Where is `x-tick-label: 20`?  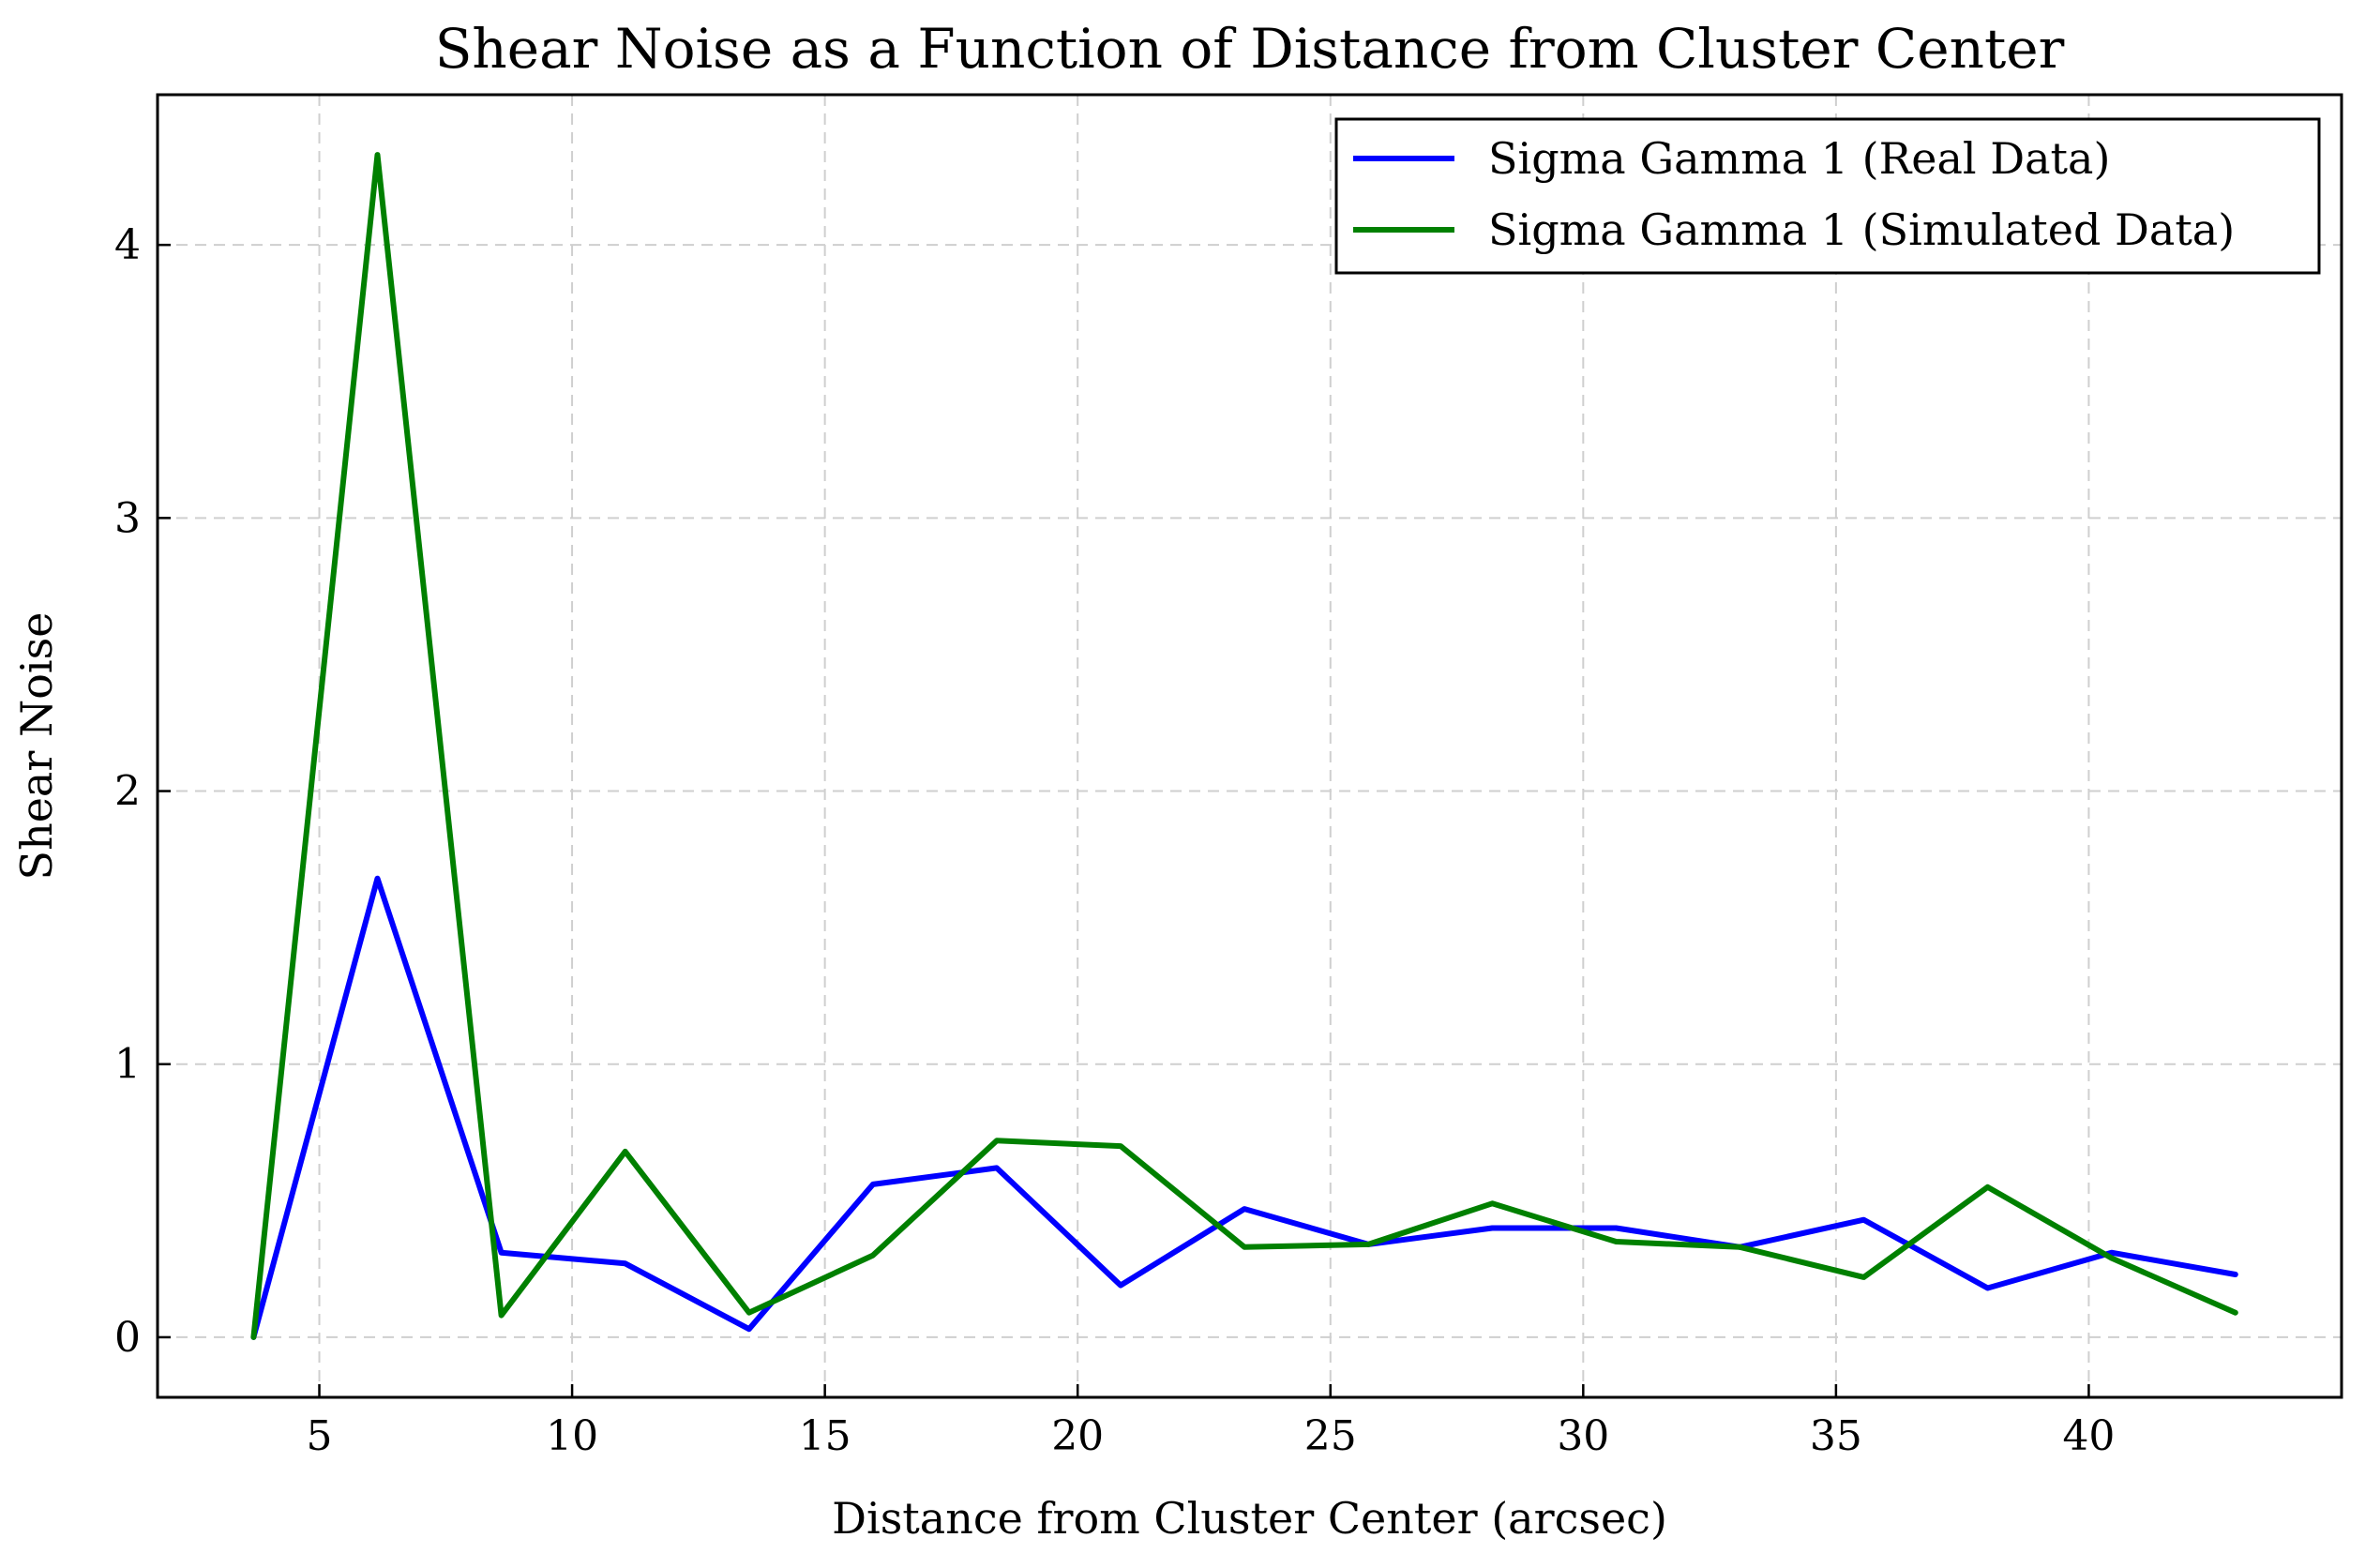 x-tick-label: 20 is located at coordinates (1077, 1436).